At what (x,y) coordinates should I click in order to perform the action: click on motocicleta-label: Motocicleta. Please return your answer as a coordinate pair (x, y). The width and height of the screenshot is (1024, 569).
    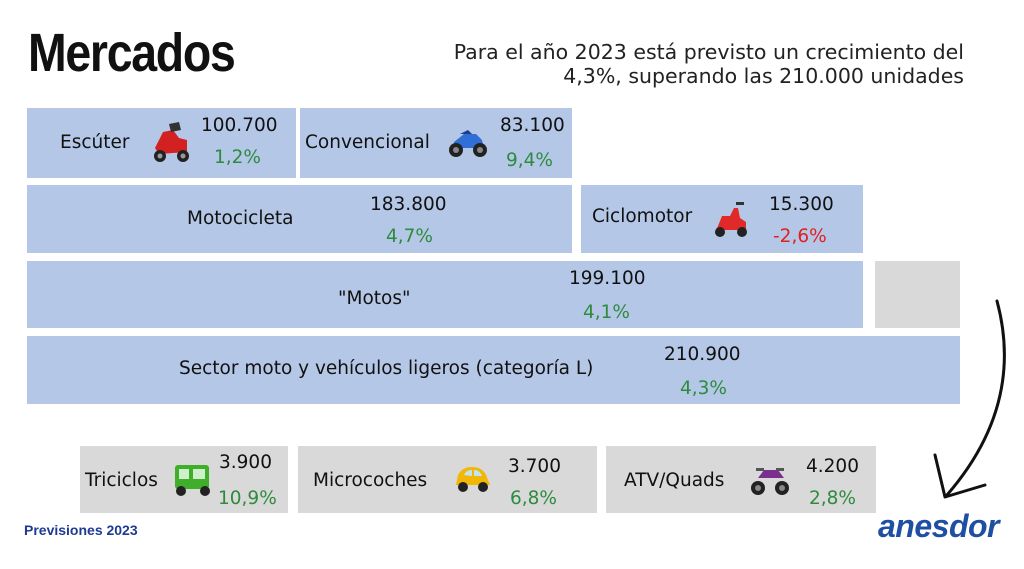
    Looking at the image, I should click on (240, 218).